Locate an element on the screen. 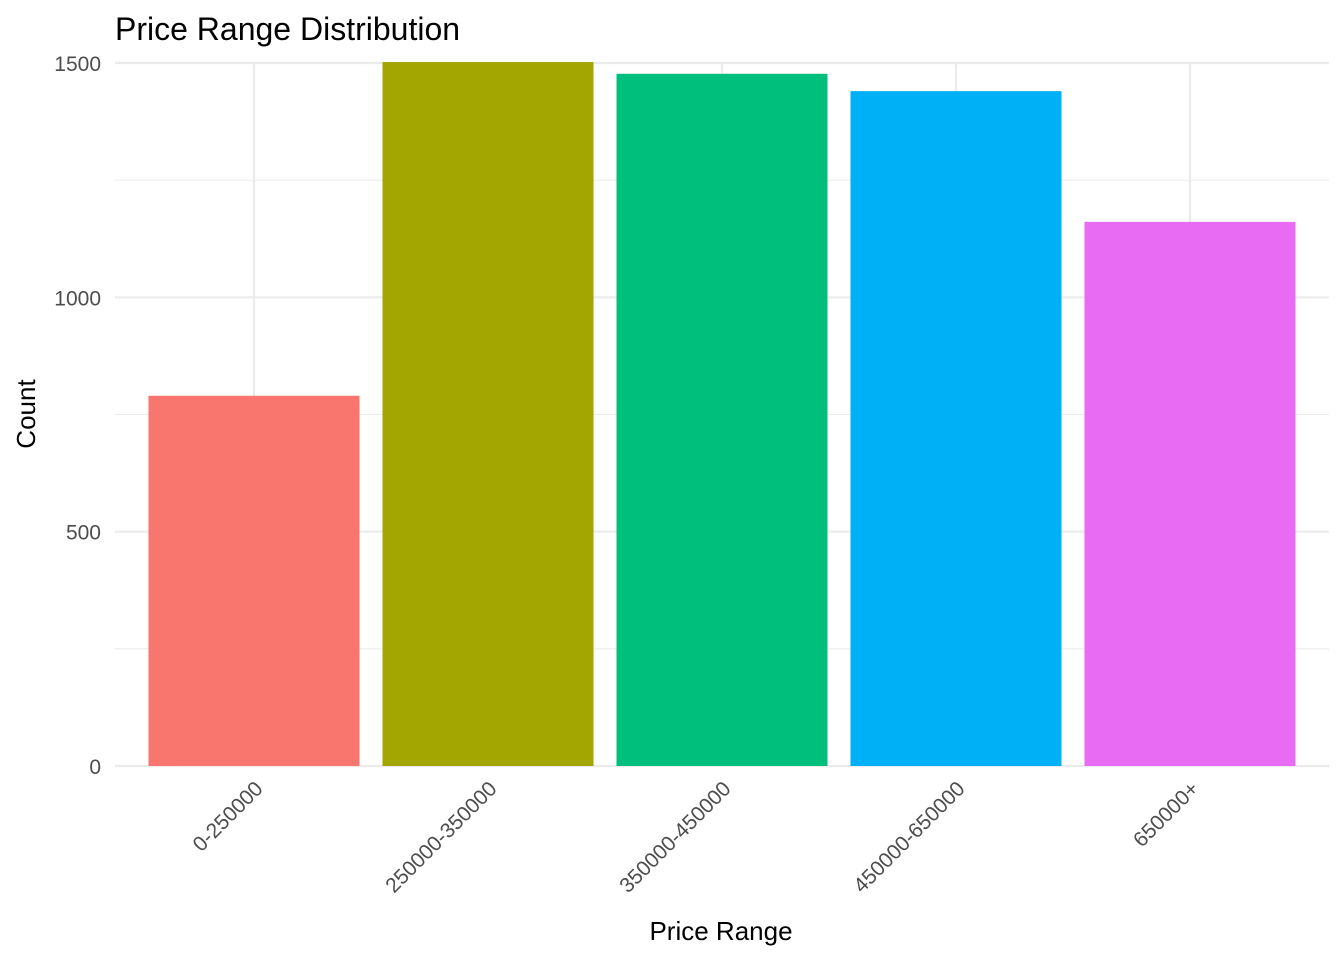 Image resolution: width=1344 pixels, height=960 pixels. bar-650000+ is located at coordinates (1190, 494).